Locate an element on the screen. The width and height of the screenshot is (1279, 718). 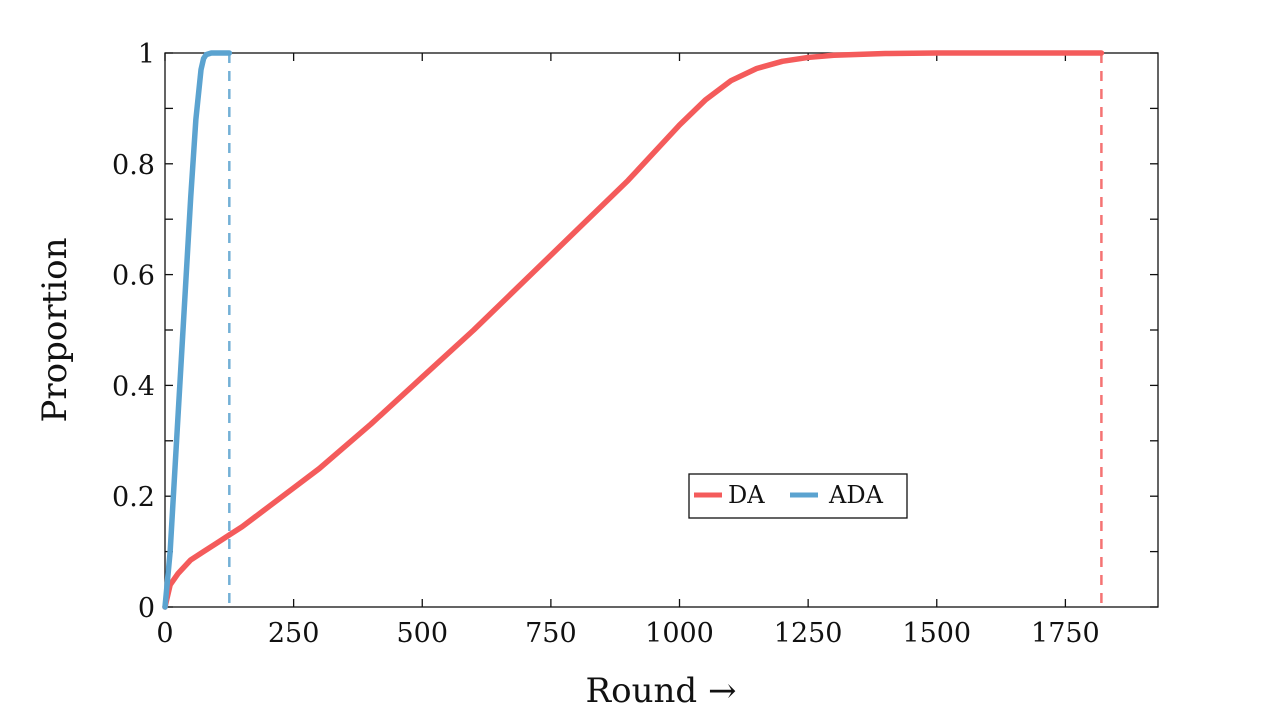
x-tick-label: 750 is located at coordinates (551, 633).